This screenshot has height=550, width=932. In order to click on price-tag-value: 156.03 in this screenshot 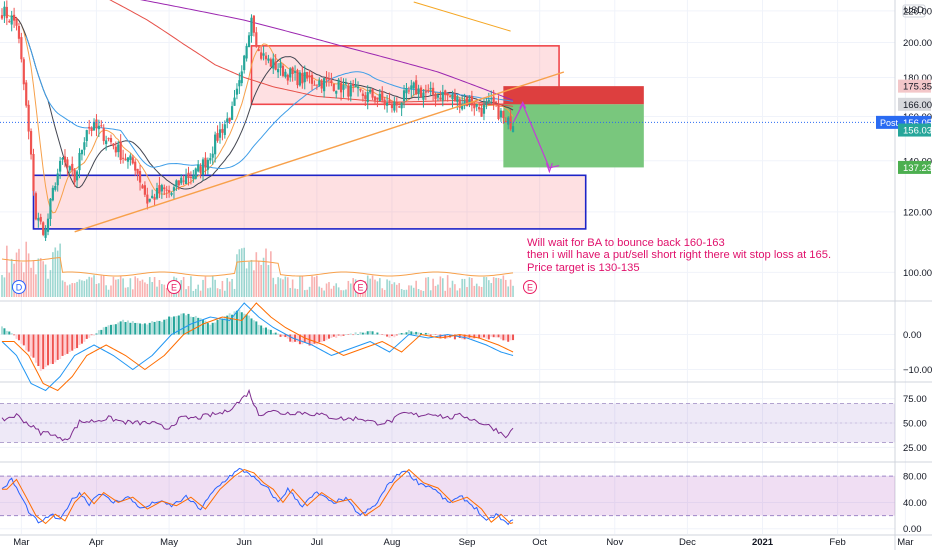, I will do `click(917, 131)`.